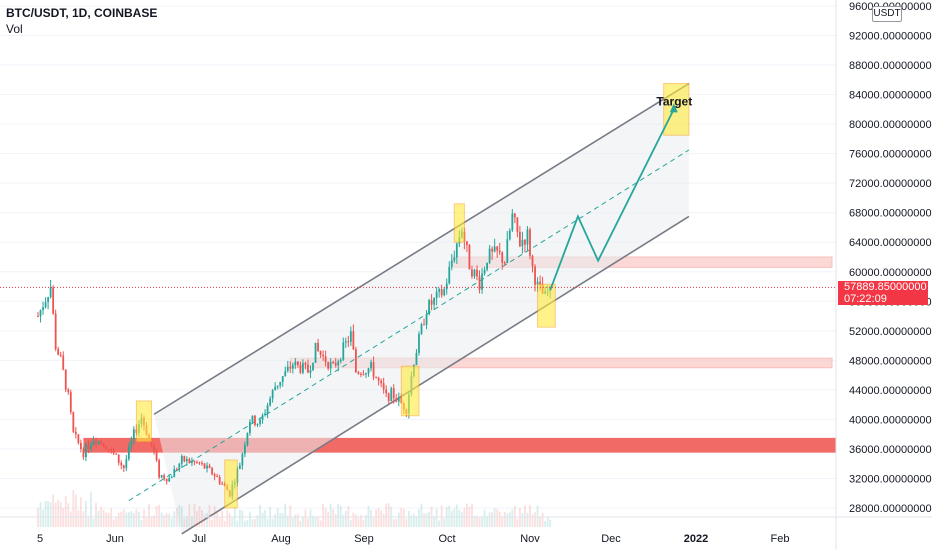 Image resolution: width=932 pixels, height=550 pixels. What do you see at coordinates (890, 450) in the screenshot?
I see `price-tick-label: 36000.00000000` at bounding box center [890, 450].